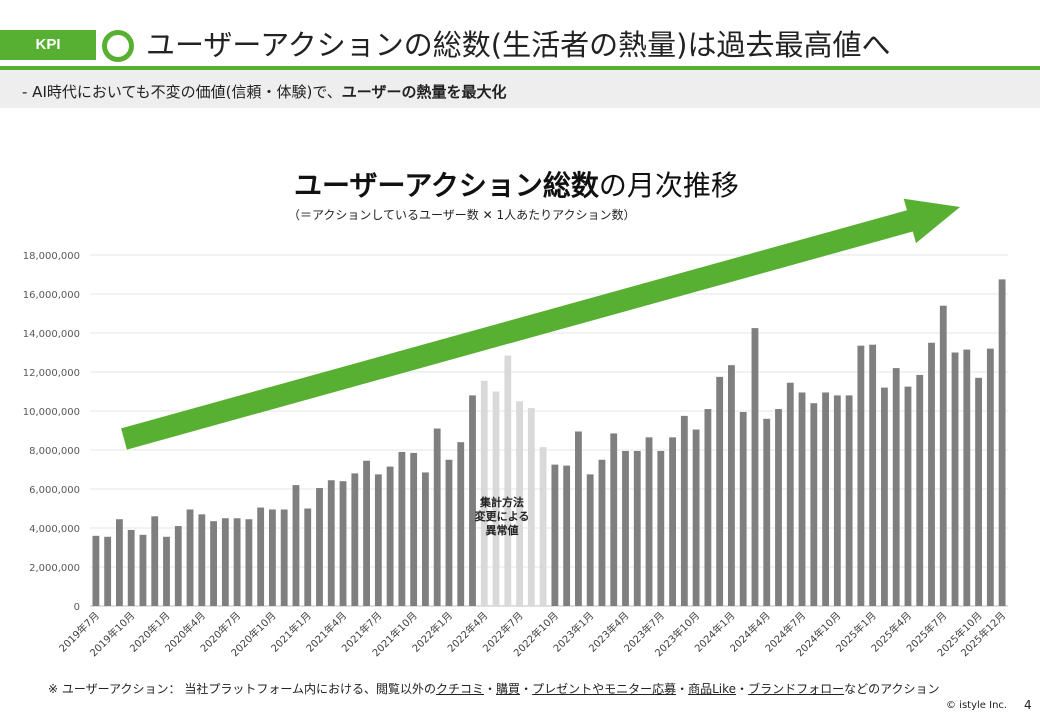 The height and width of the screenshot is (720, 1040). Describe the element at coordinates (462, 215) in the screenshot. I see `chart-subtitle: （＝アクションしているユーザー数 ✕ 1人あたりアクション数）` at that location.